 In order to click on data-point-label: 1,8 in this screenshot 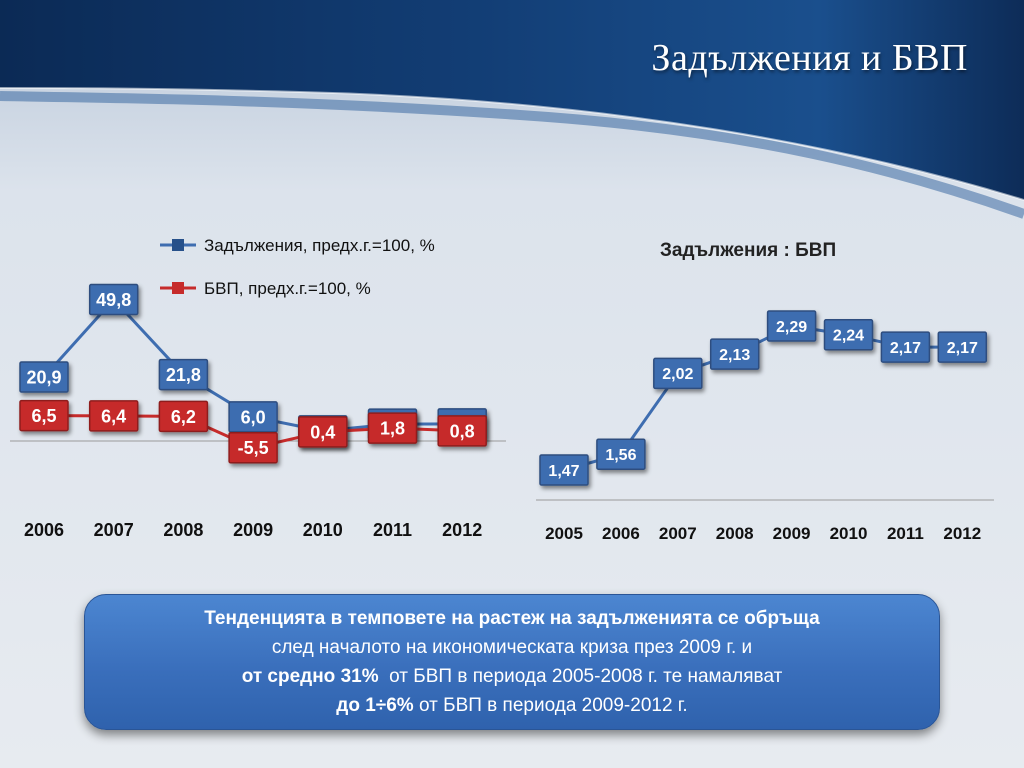, I will do `click(392, 428)`.